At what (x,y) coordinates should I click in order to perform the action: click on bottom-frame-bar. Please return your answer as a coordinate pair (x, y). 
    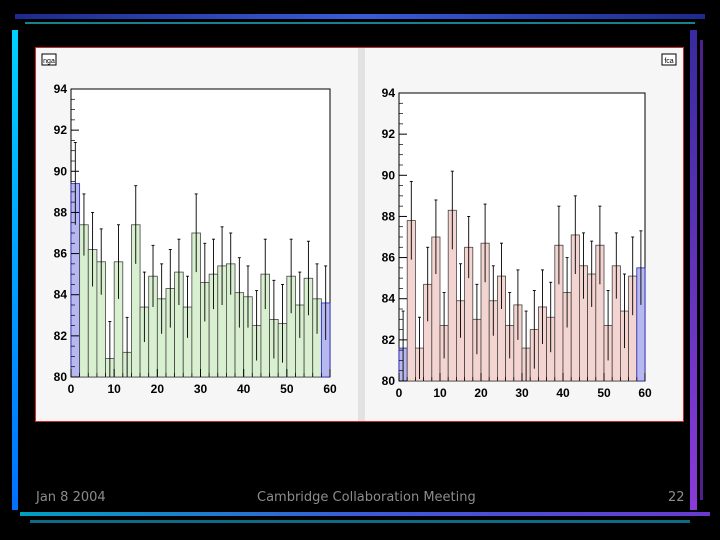
    Looking at the image, I should click on (365, 514).